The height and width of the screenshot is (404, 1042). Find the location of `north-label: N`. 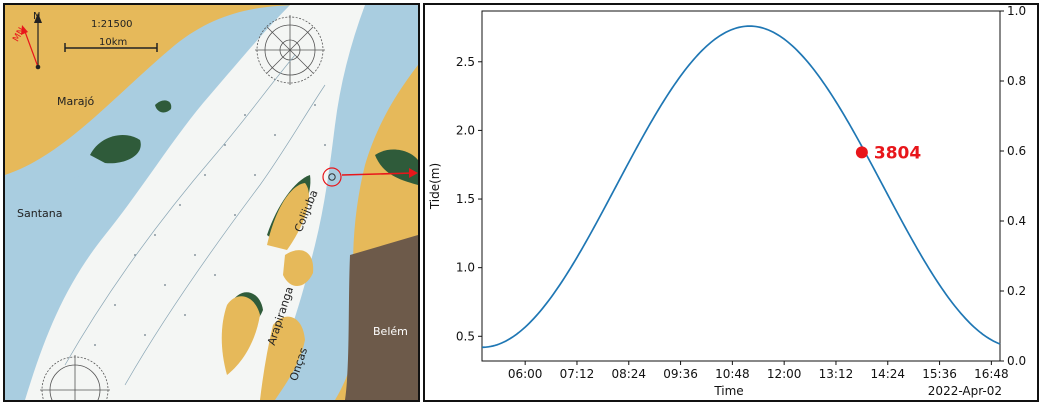

north-label: N is located at coordinates (36, 16).